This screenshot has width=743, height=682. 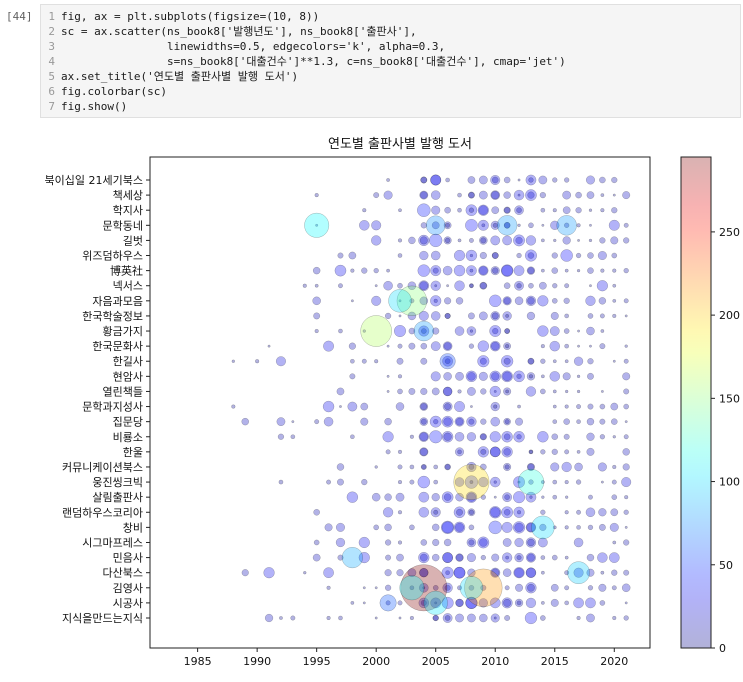 I want to click on y-tick-label: 다산북스, so click(x=123, y=573).